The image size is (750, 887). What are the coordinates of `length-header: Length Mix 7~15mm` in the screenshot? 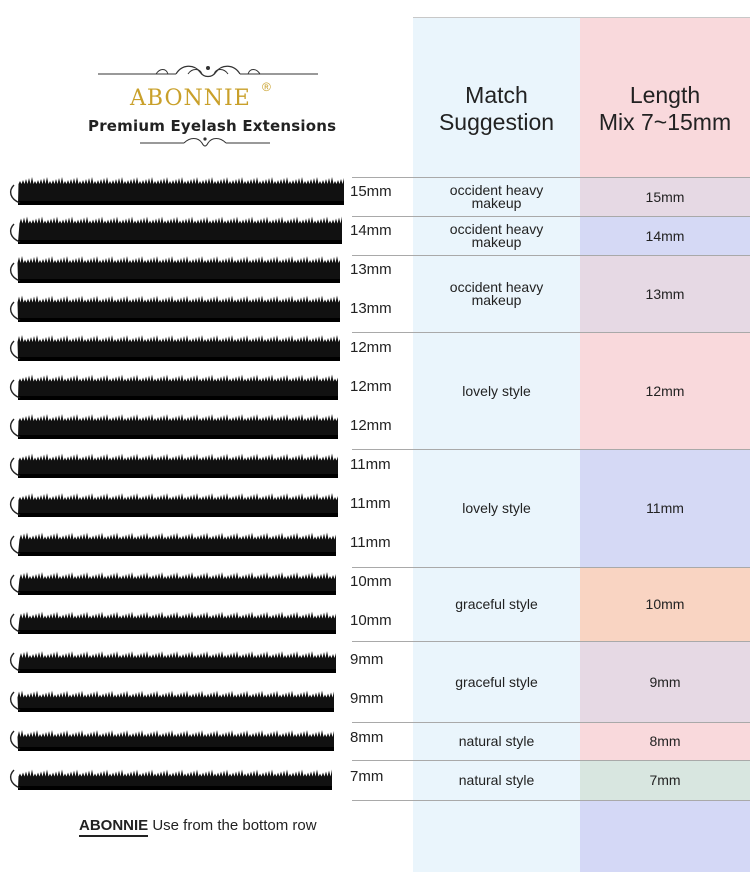 It's located at (665, 109).